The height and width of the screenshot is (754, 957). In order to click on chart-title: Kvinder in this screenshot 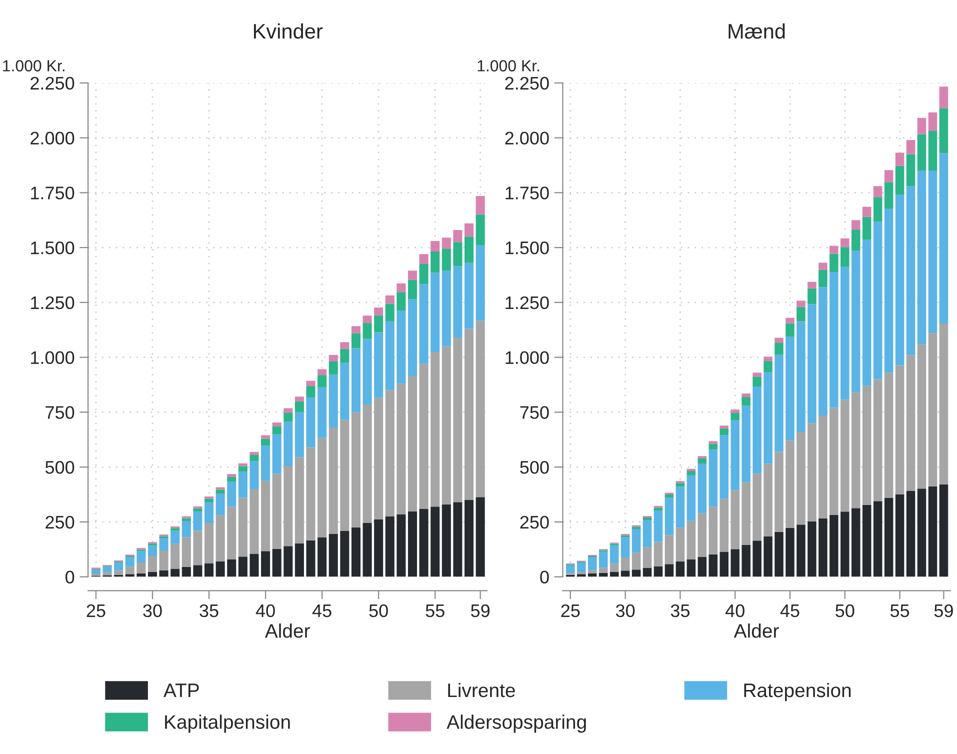, I will do `click(288, 31)`.